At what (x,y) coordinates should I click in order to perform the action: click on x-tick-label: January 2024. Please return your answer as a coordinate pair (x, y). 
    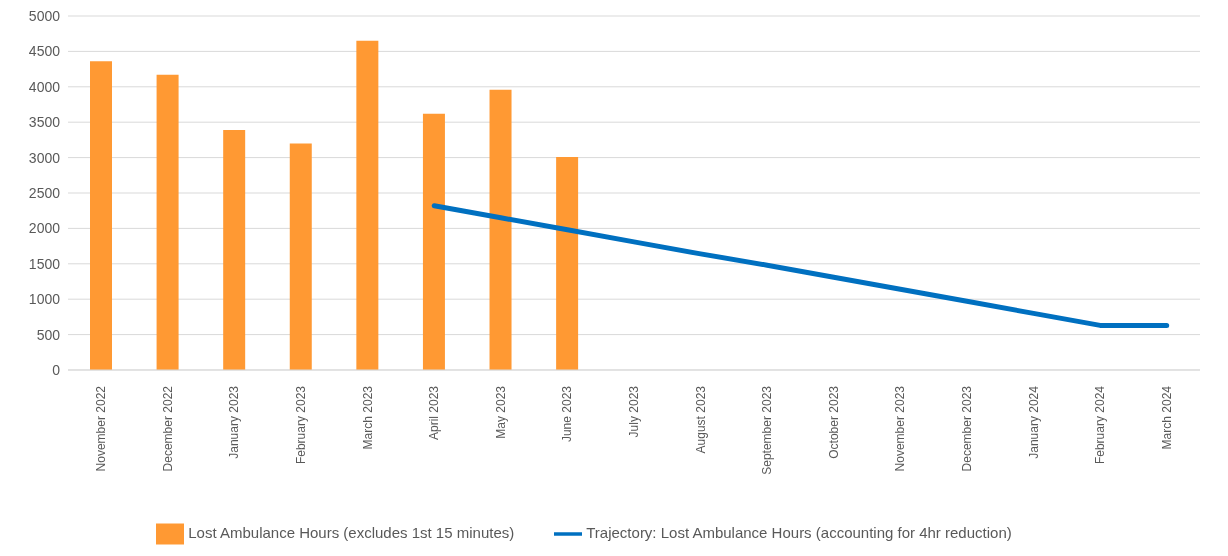
    Looking at the image, I should click on (1033, 422).